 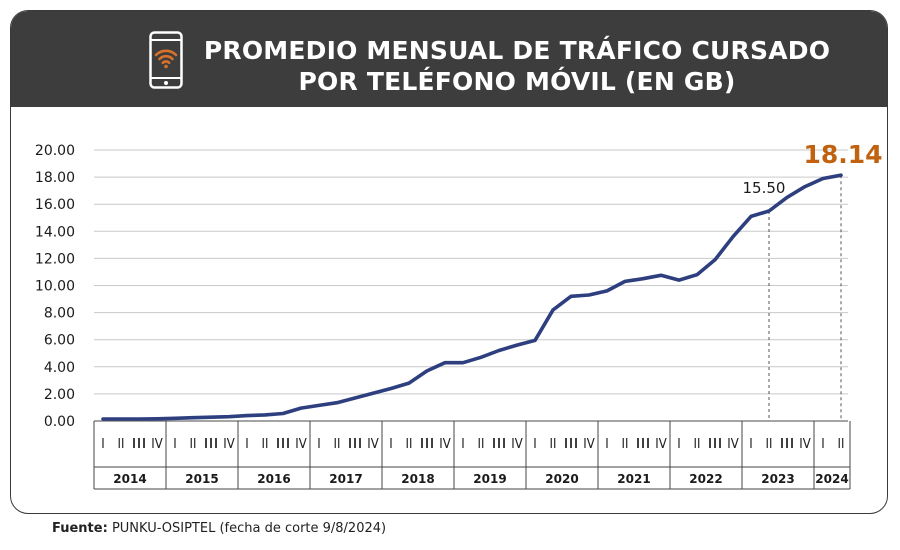 I want to click on x-year-label: 2023, so click(x=777, y=479).